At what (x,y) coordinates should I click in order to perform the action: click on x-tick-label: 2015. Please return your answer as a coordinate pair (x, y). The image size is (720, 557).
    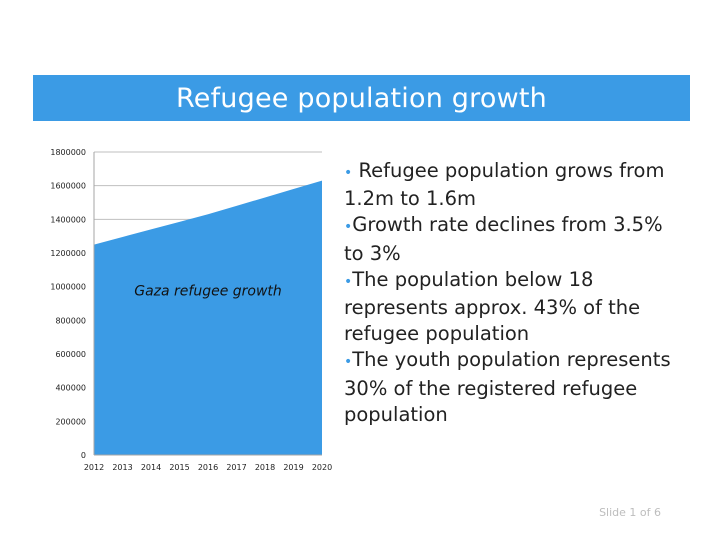
    Looking at the image, I should click on (179, 467).